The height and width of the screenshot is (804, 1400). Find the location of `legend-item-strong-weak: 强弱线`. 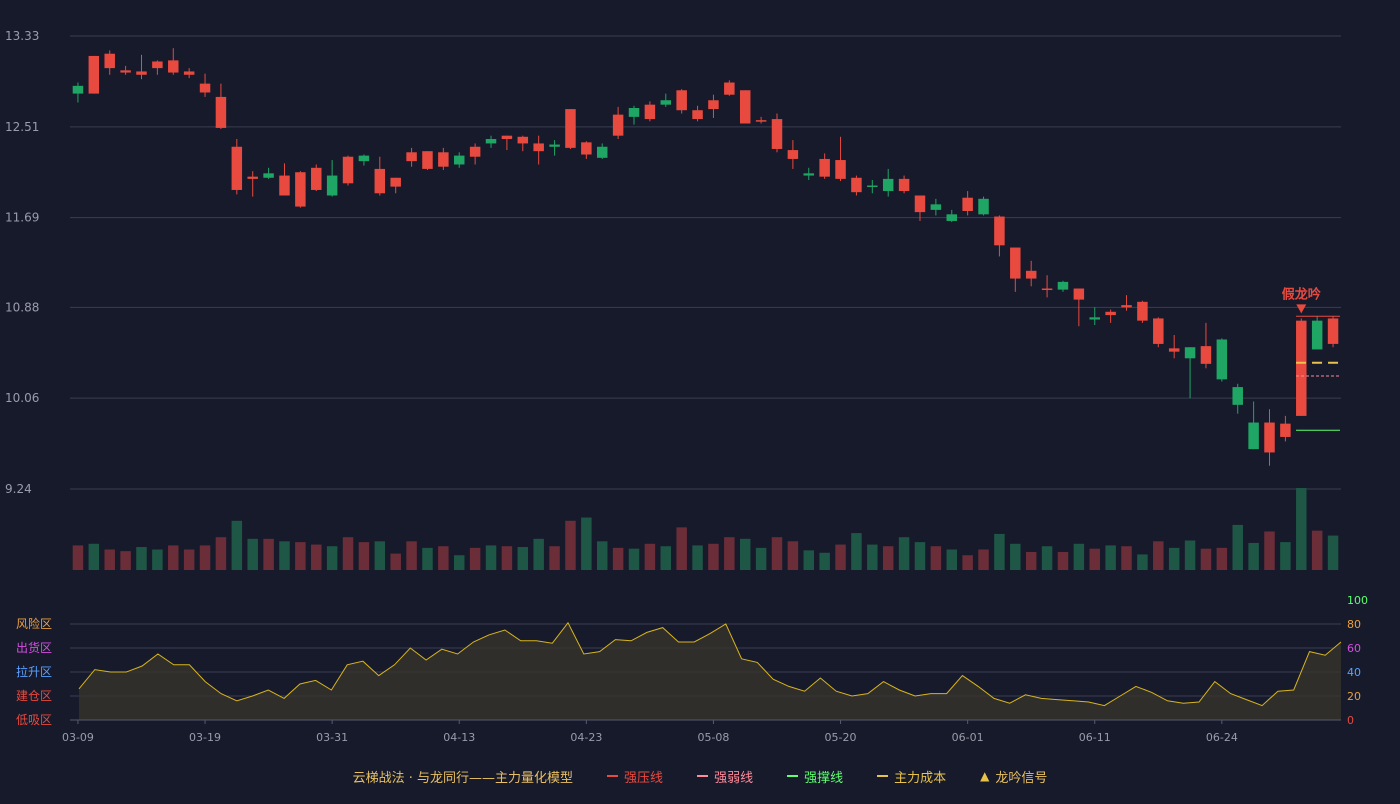

legend-item-strong-weak: 强弱线 is located at coordinates (725, 776).